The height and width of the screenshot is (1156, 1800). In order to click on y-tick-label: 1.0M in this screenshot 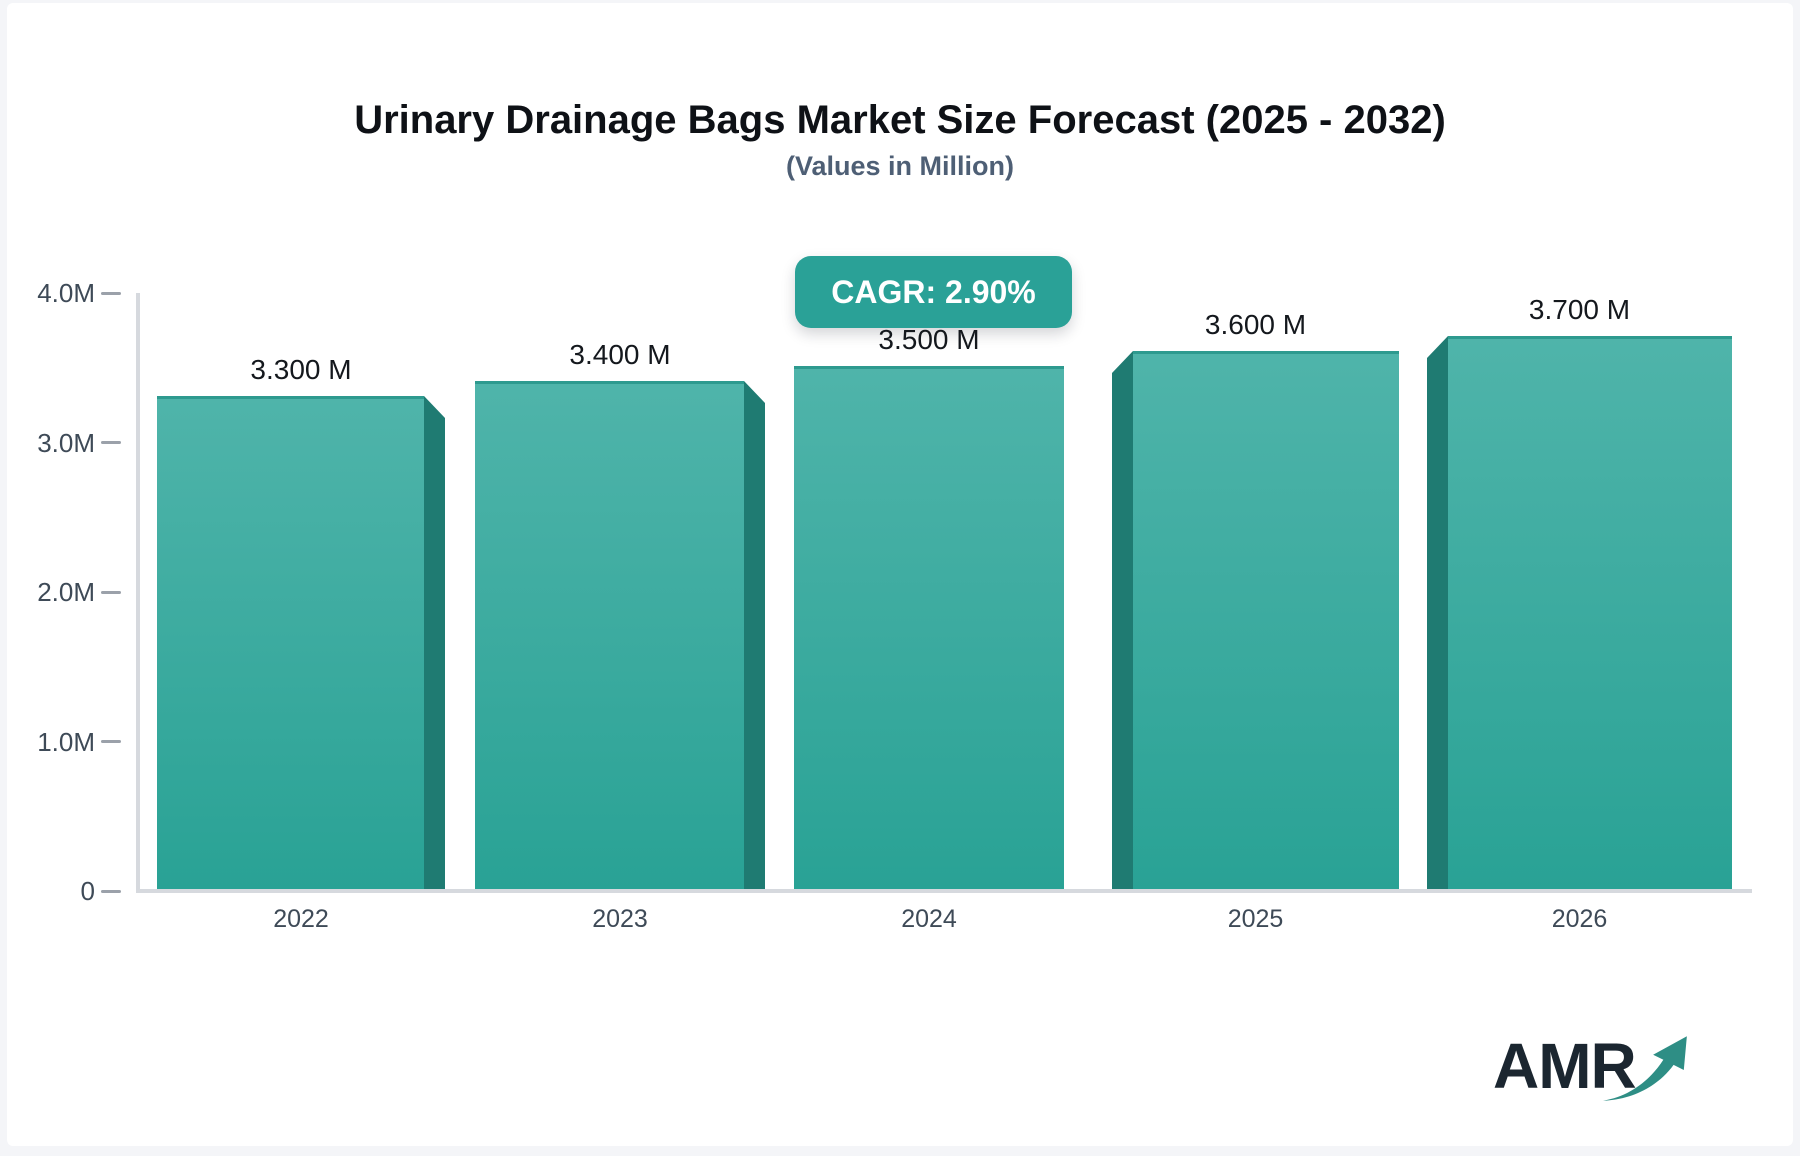, I will do `click(66, 741)`.